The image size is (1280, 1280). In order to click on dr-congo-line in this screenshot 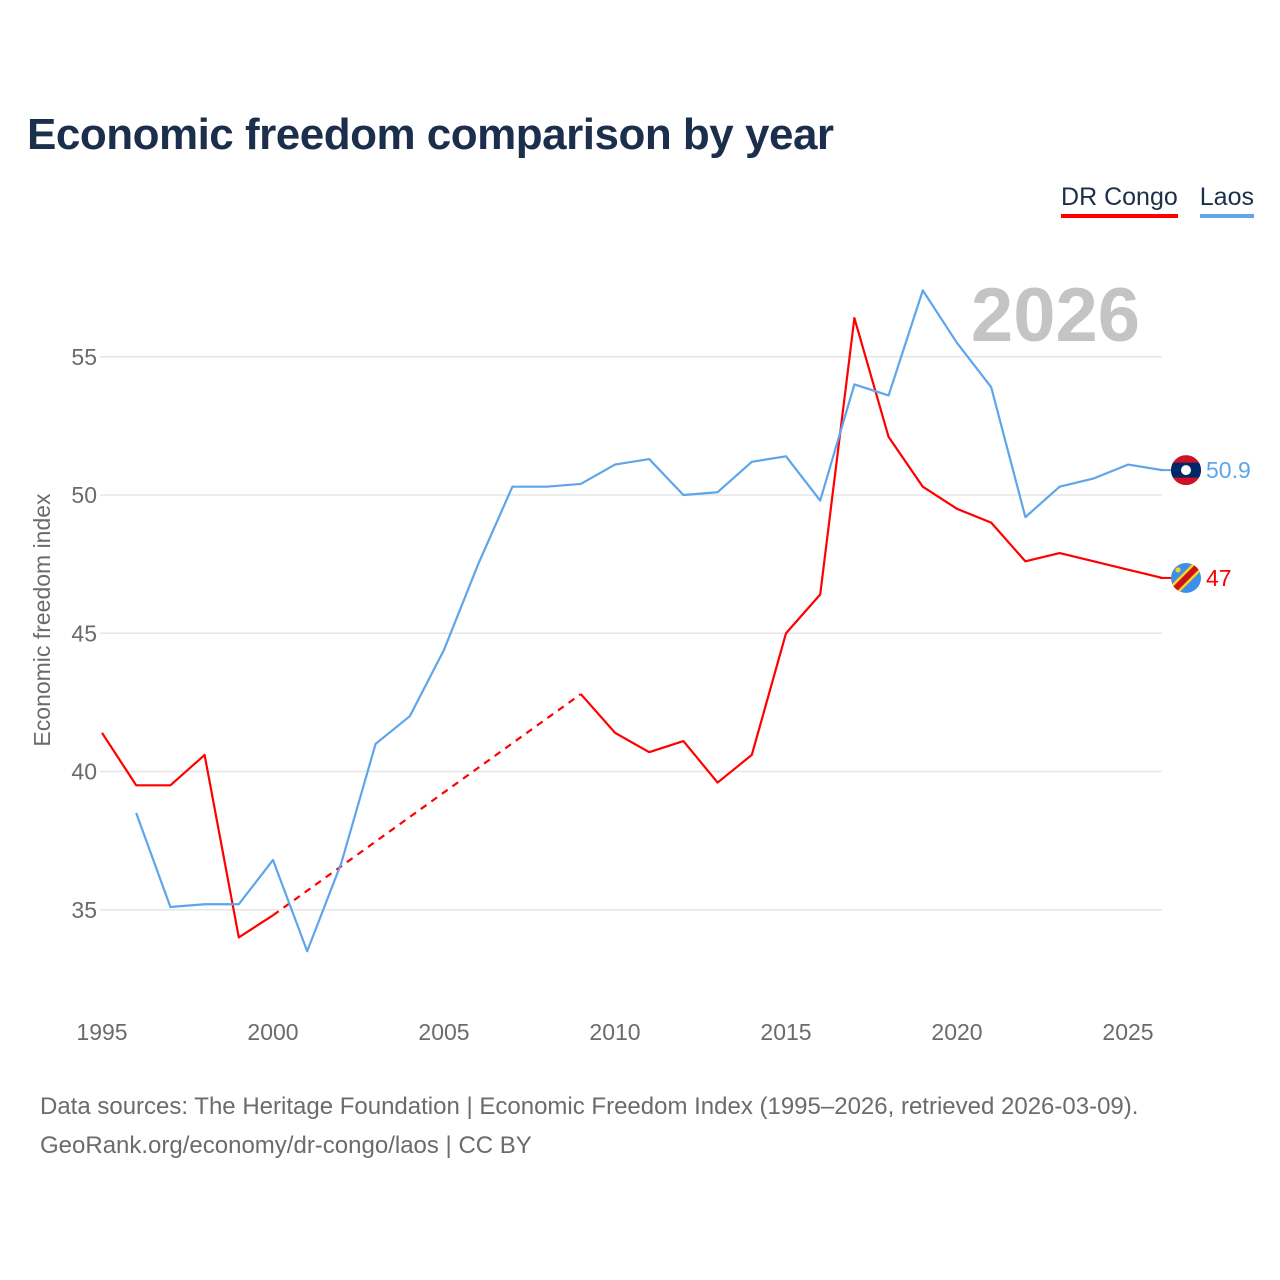, I will do `click(187, 835)`.